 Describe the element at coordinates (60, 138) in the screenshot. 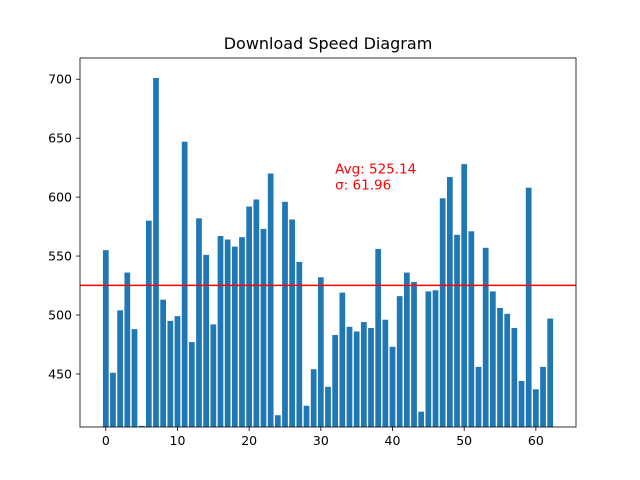

I see `y-tick-label: 650` at that location.